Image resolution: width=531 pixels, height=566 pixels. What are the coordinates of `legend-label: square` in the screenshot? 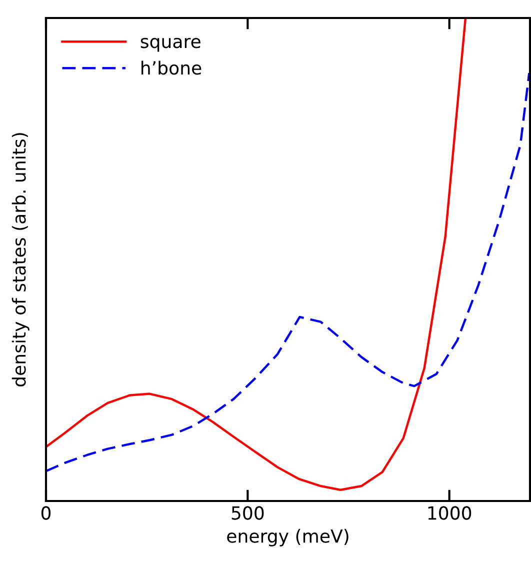 It's located at (170, 45).